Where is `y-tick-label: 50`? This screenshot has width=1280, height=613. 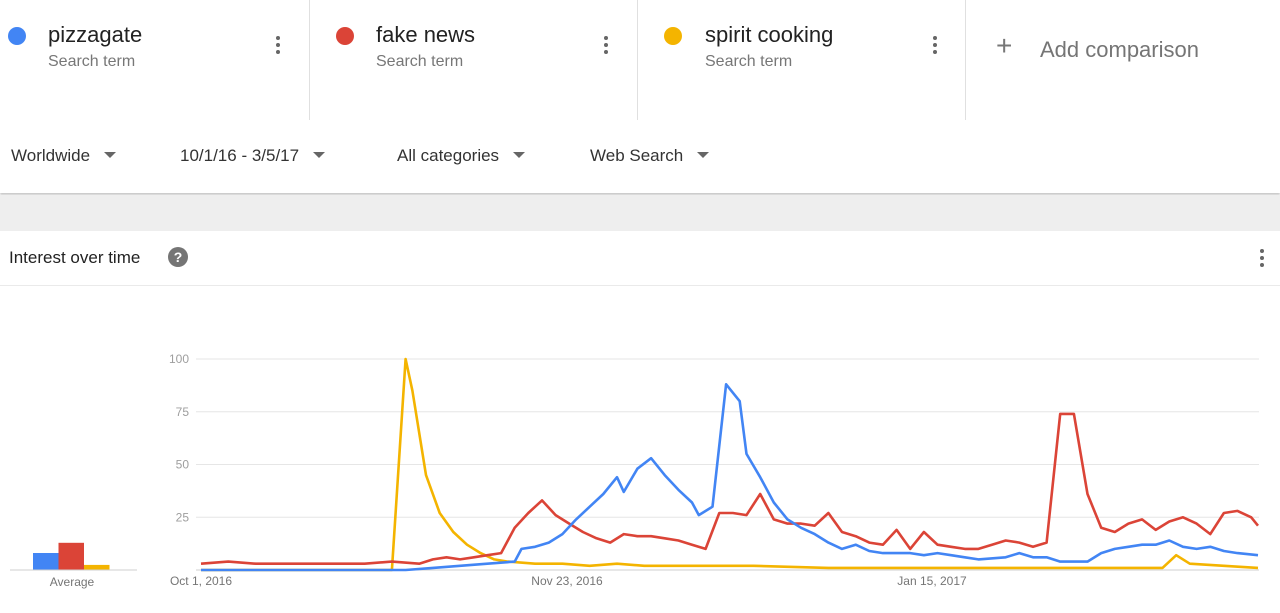
y-tick-label: 50 is located at coordinates (183, 465).